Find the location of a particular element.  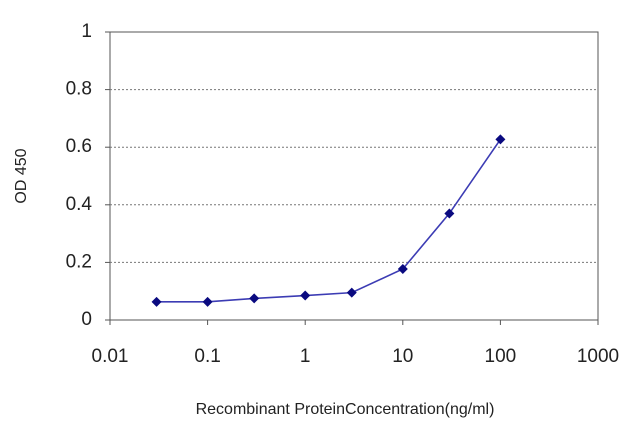

x-axis-title: Recombinant ProteinConcentration(ng/ml) is located at coordinates (345, 409).